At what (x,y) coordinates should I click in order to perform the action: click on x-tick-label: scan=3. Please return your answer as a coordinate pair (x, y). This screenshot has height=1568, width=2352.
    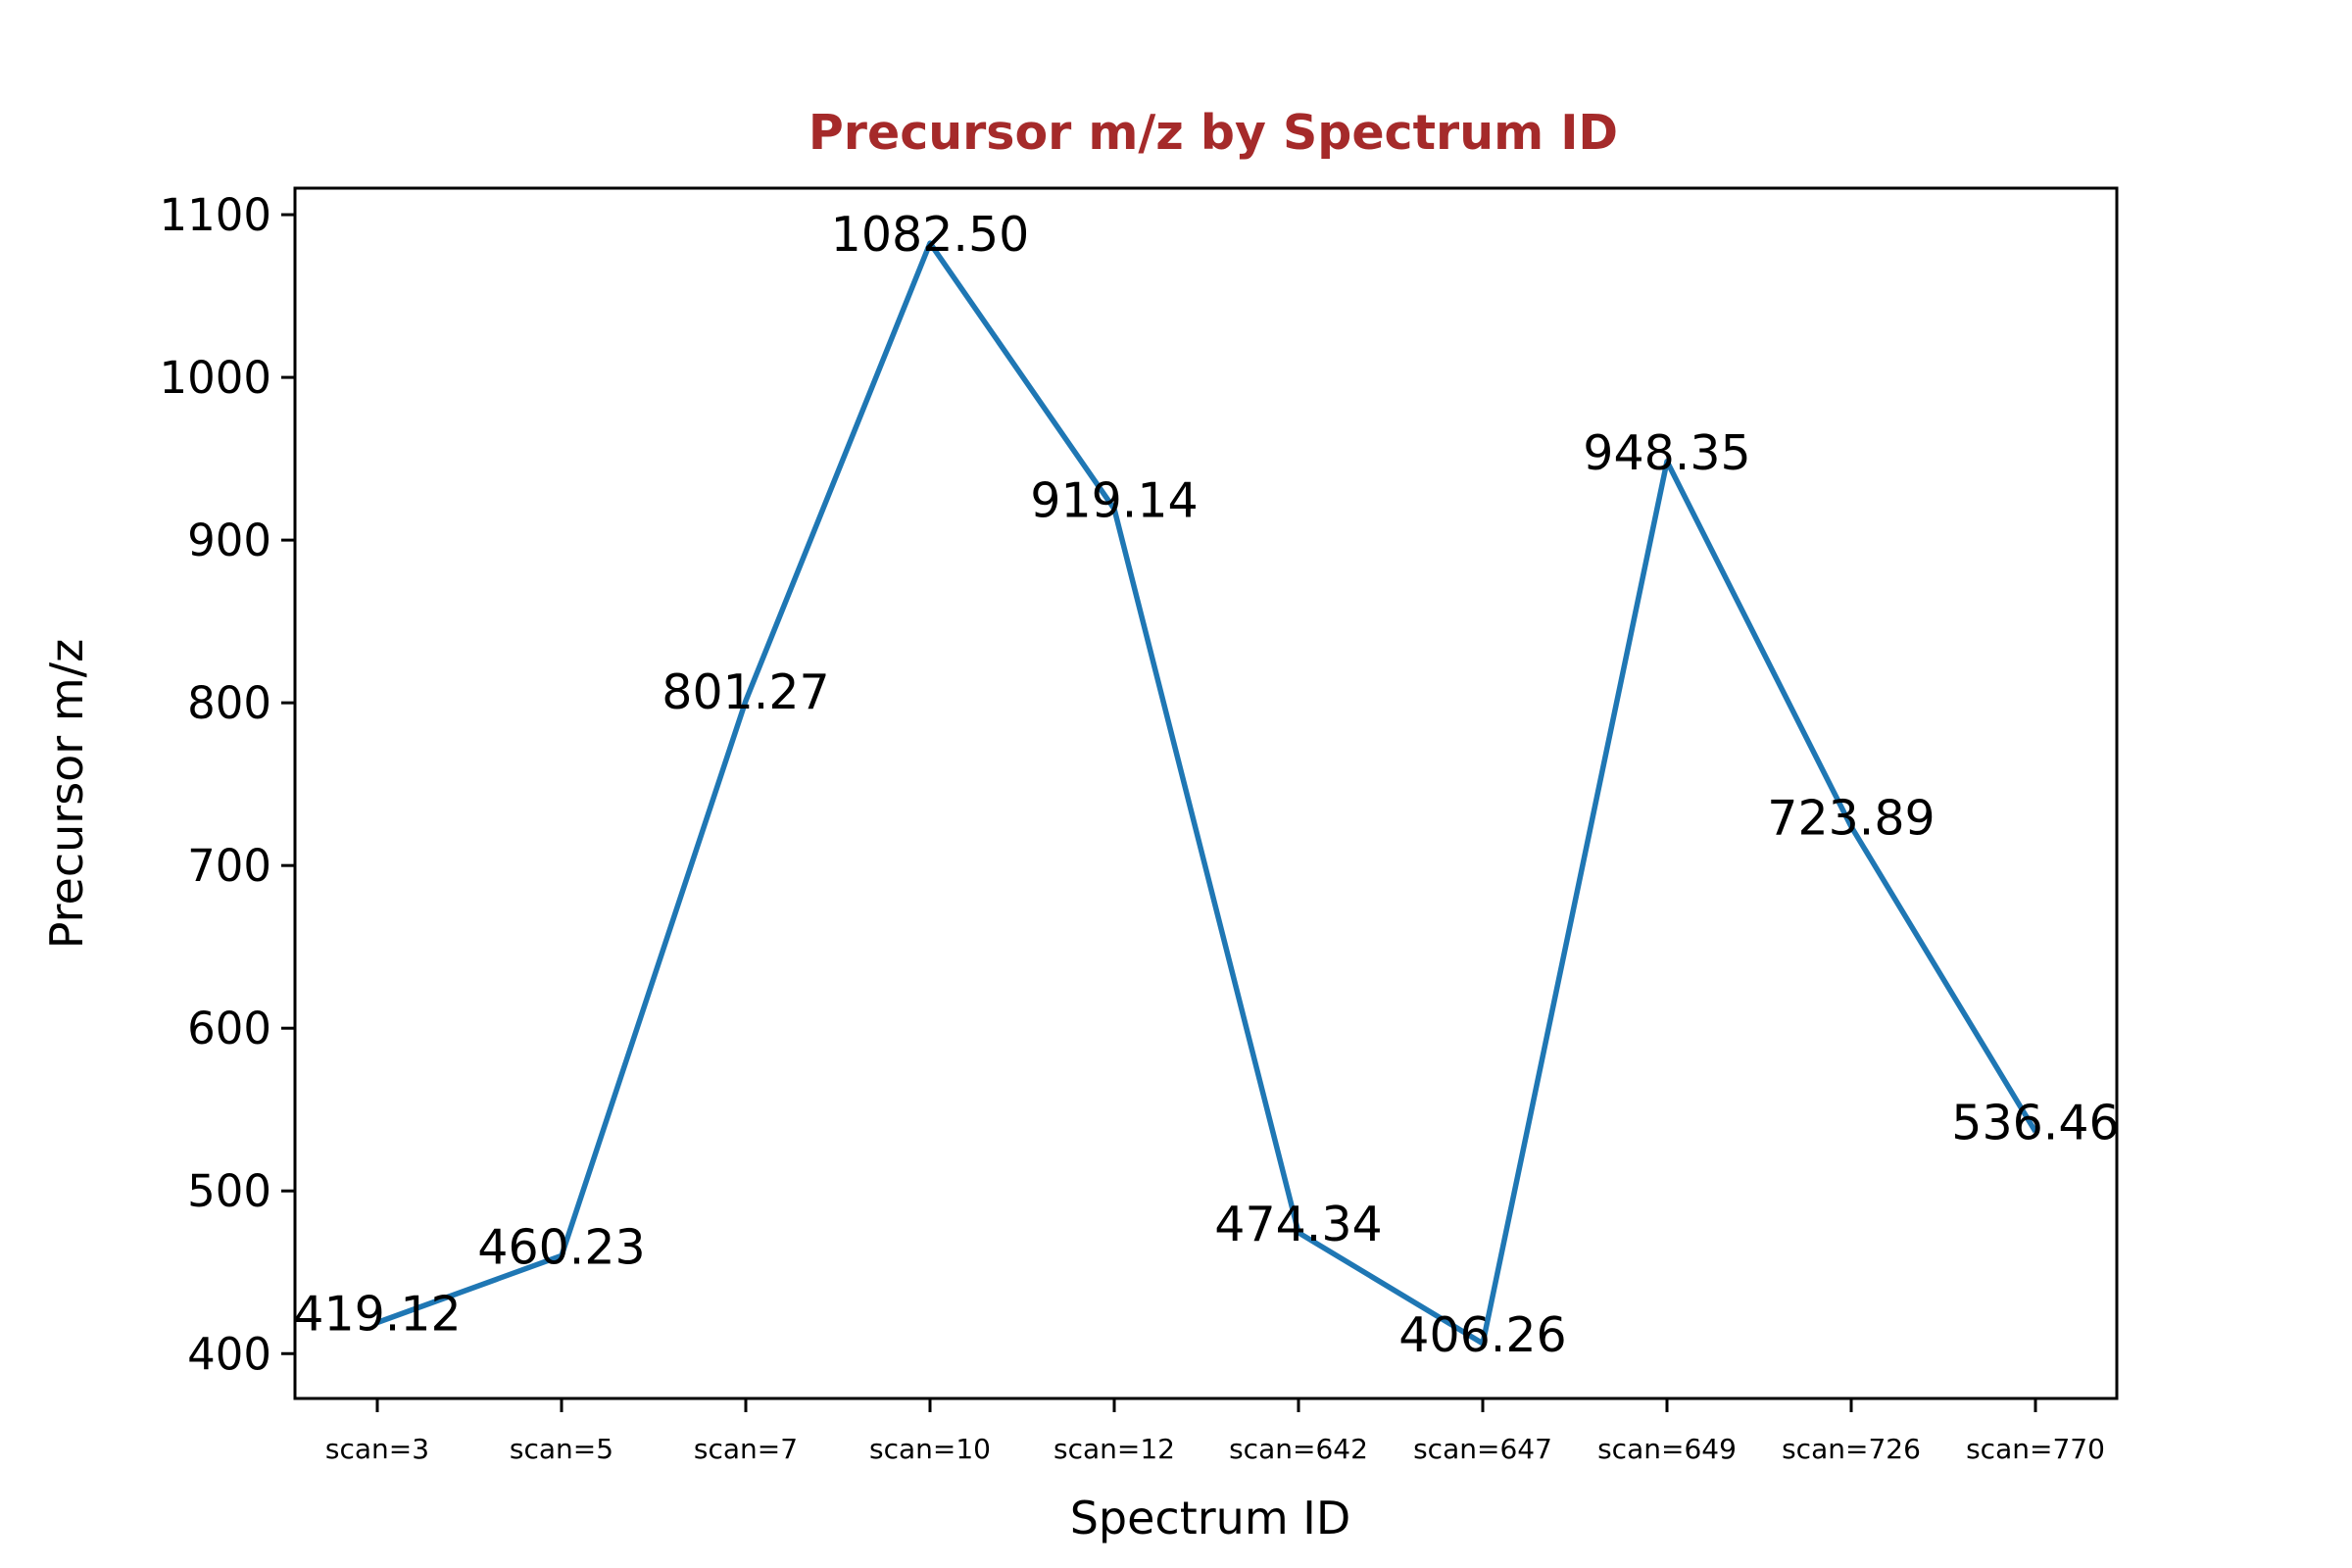
    Looking at the image, I should click on (377, 1449).